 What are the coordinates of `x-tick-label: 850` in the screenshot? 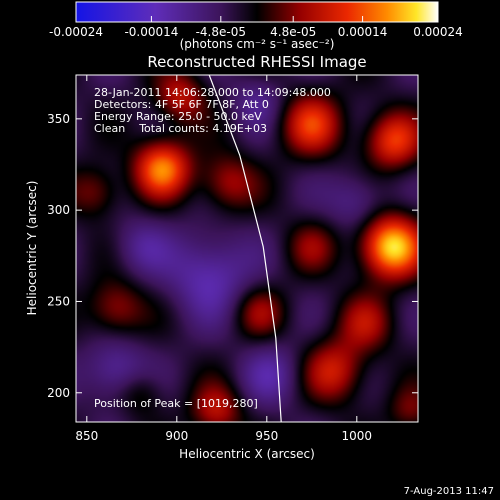 It's located at (86, 436).